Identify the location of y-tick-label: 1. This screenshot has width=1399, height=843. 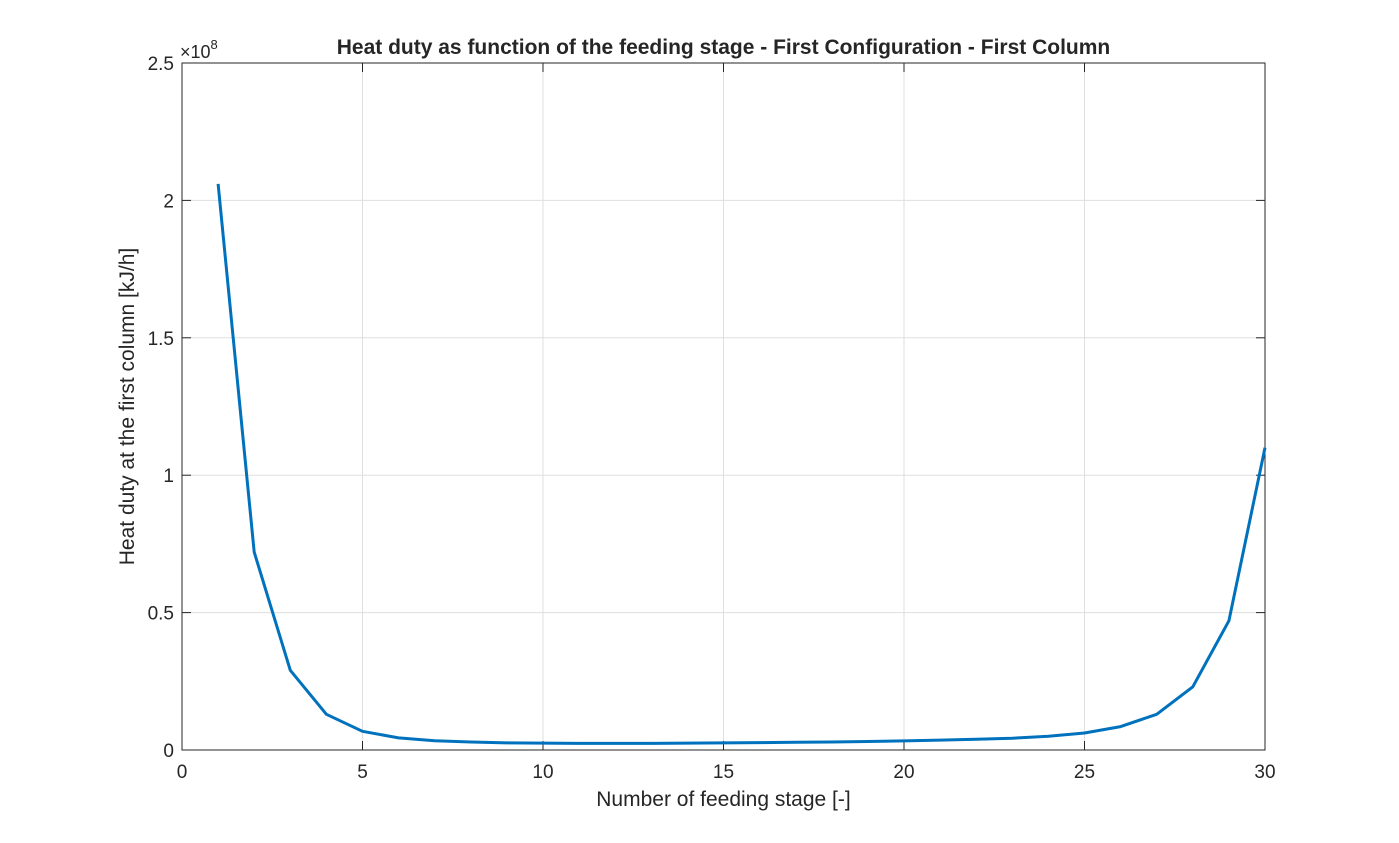
(168, 476).